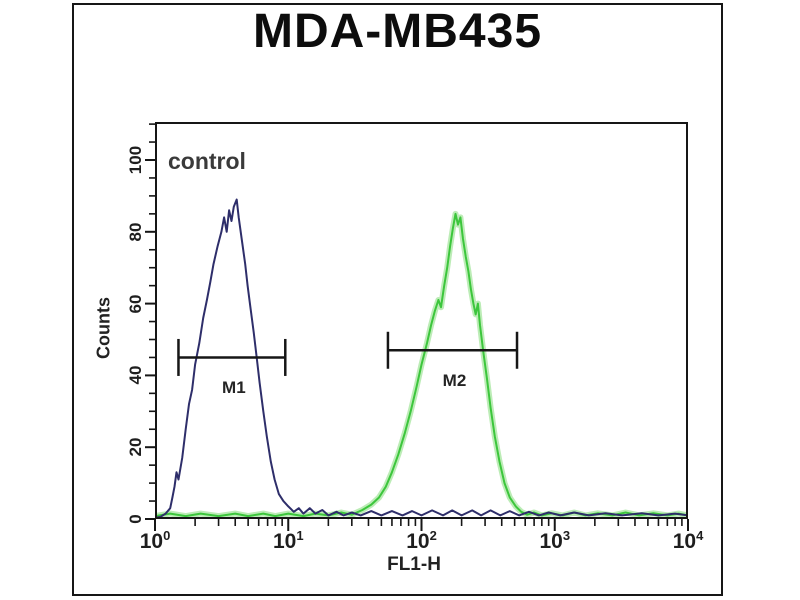 The image size is (800, 600). Describe the element at coordinates (135, 519) in the screenshot. I see `y-tick-label: 0` at that location.